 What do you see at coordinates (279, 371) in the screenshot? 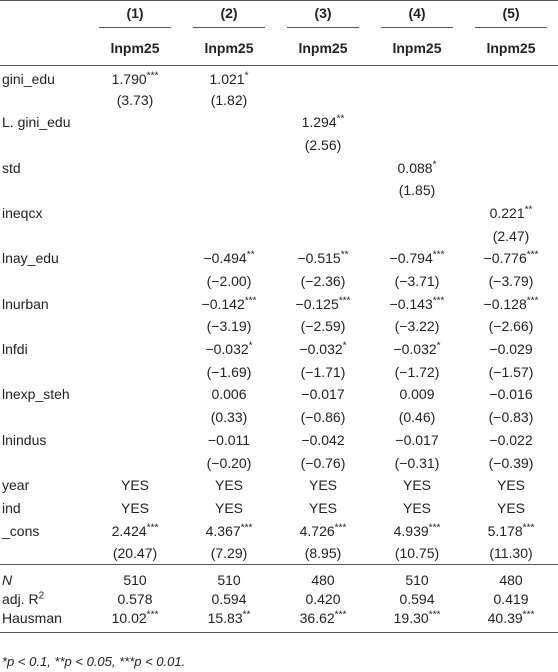
I see `se-row: (−1.69) (−1.71) (−1.72) (−1.57)` at bounding box center [279, 371].